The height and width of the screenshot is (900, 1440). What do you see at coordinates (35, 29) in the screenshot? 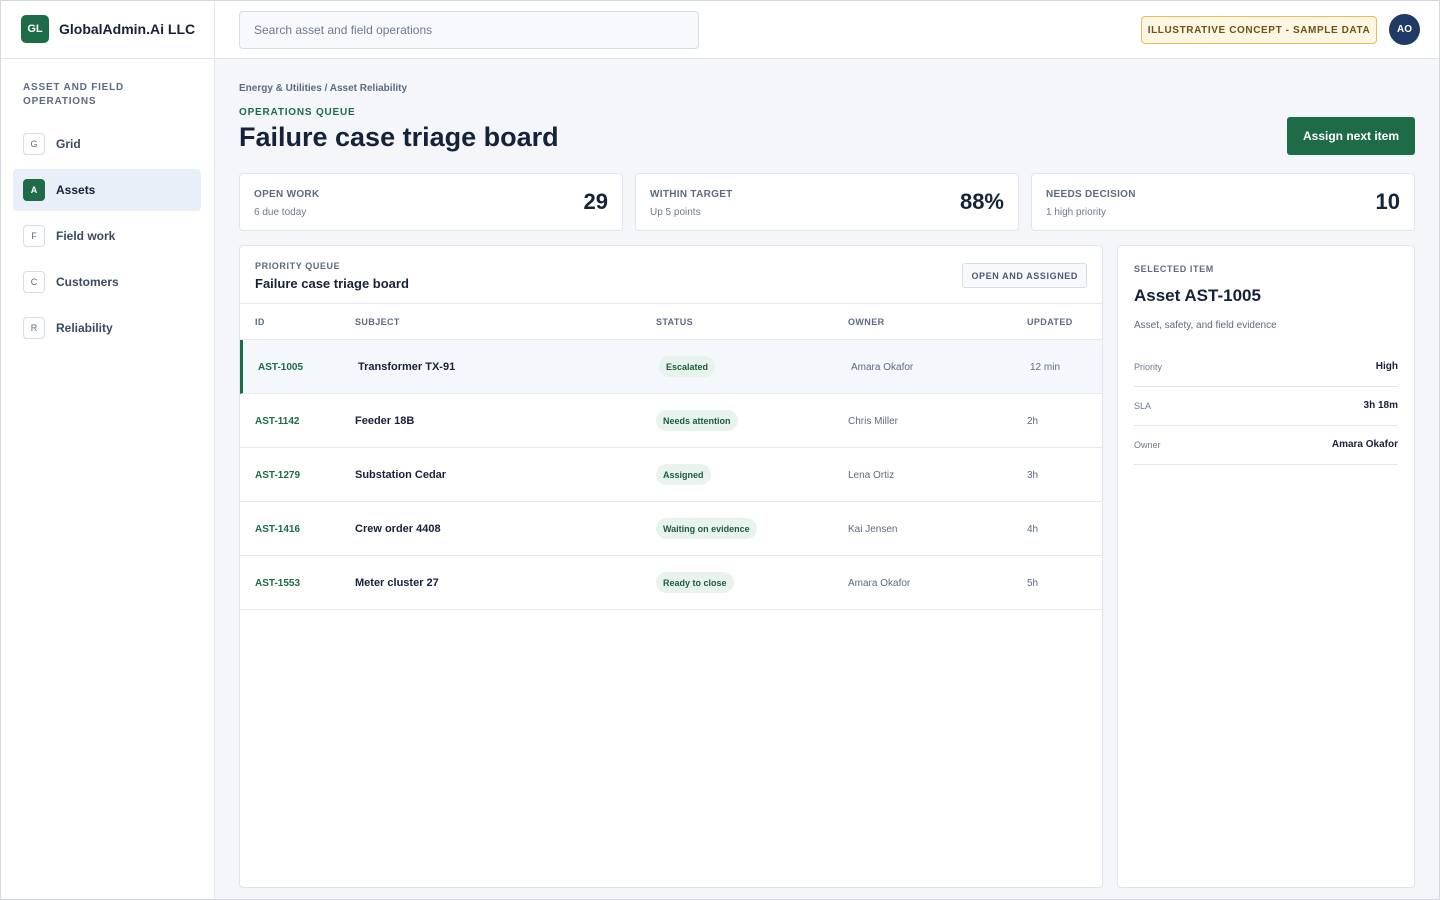
I see `brand-logo: GL` at bounding box center [35, 29].